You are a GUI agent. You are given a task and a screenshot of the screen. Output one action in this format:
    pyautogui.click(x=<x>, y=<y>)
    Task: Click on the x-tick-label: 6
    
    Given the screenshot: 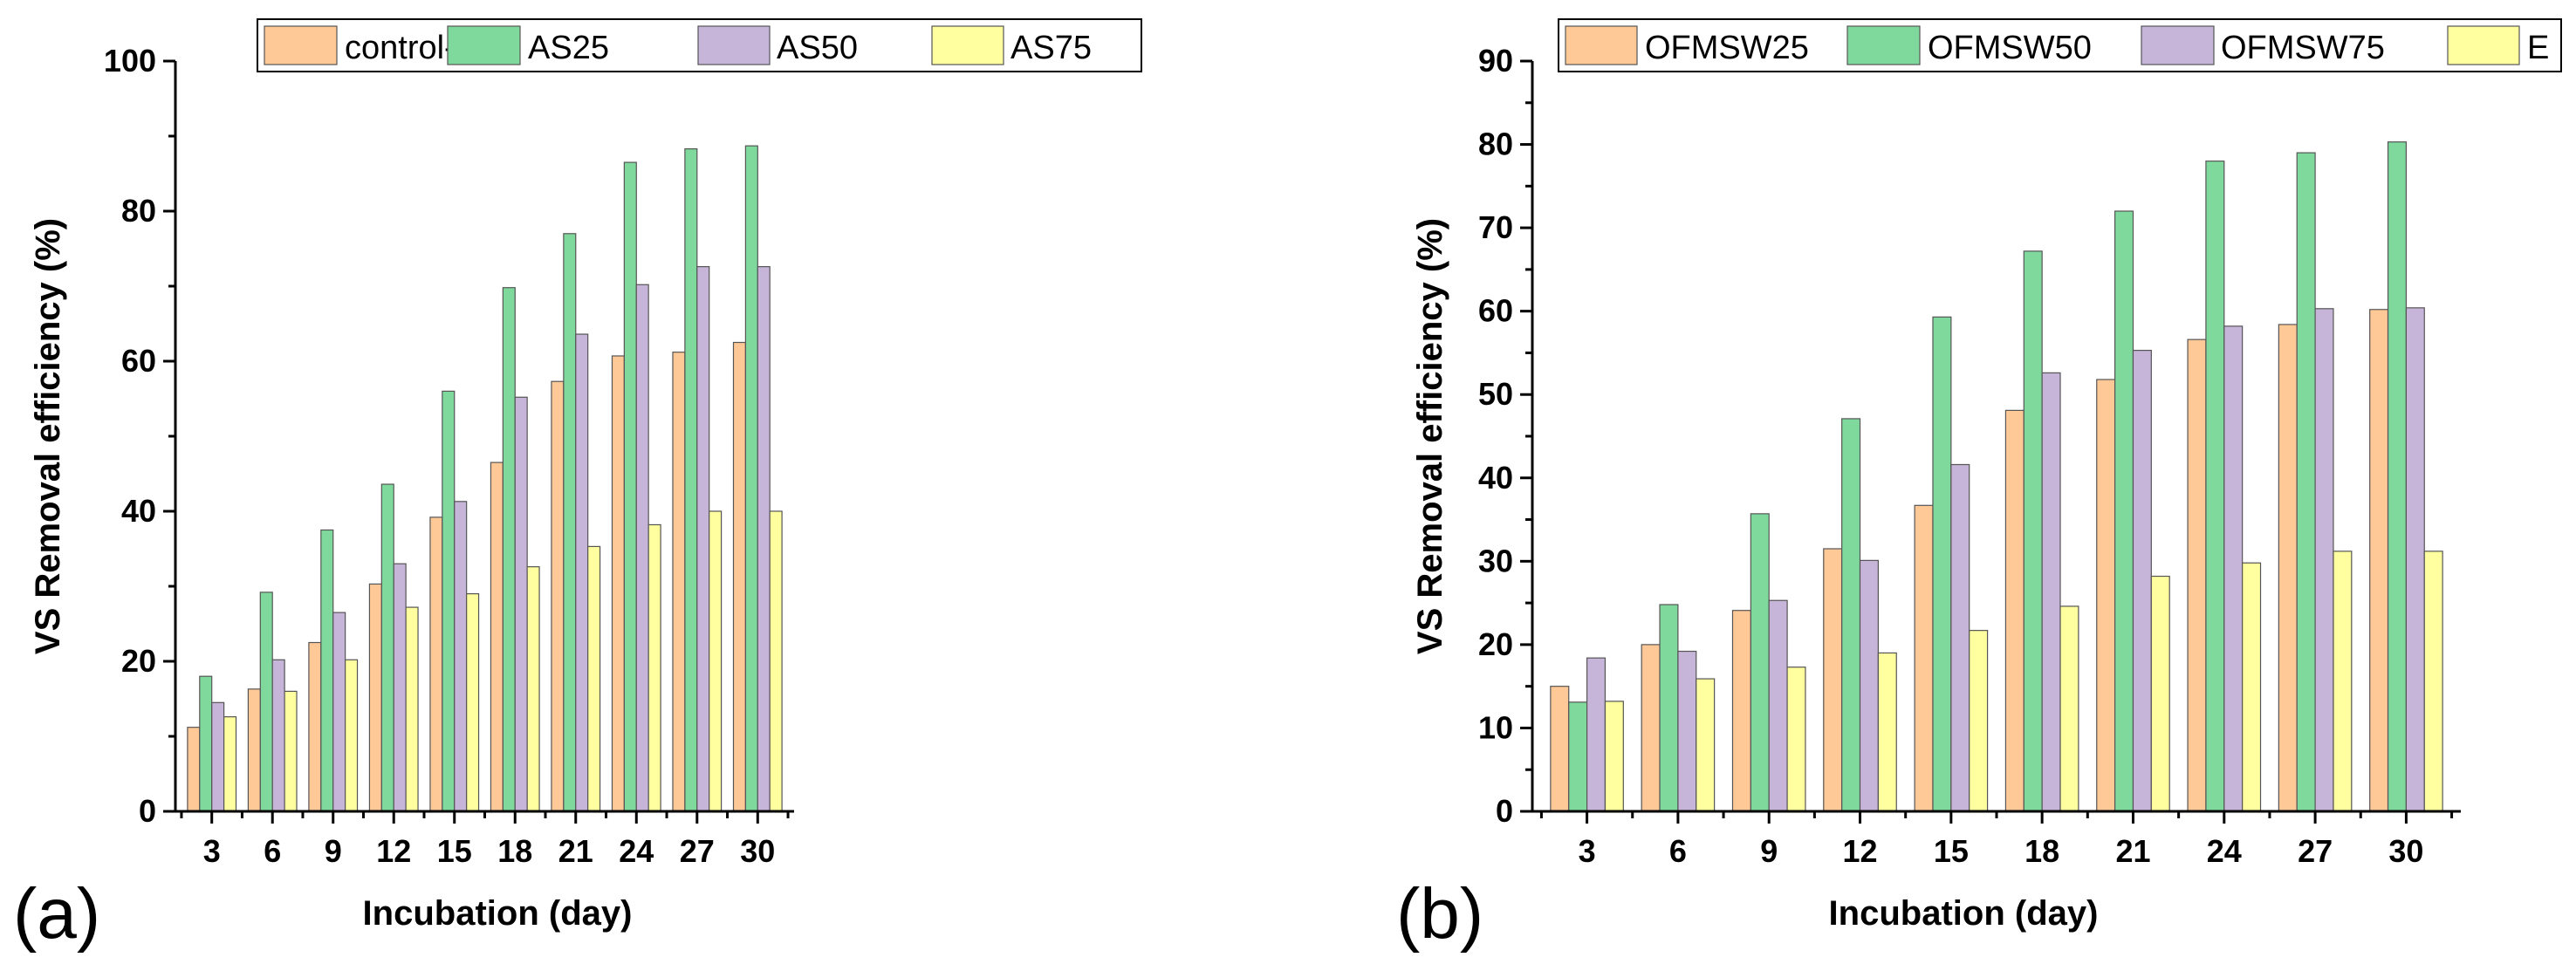 What is the action you would take?
    pyautogui.click(x=272, y=851)
    